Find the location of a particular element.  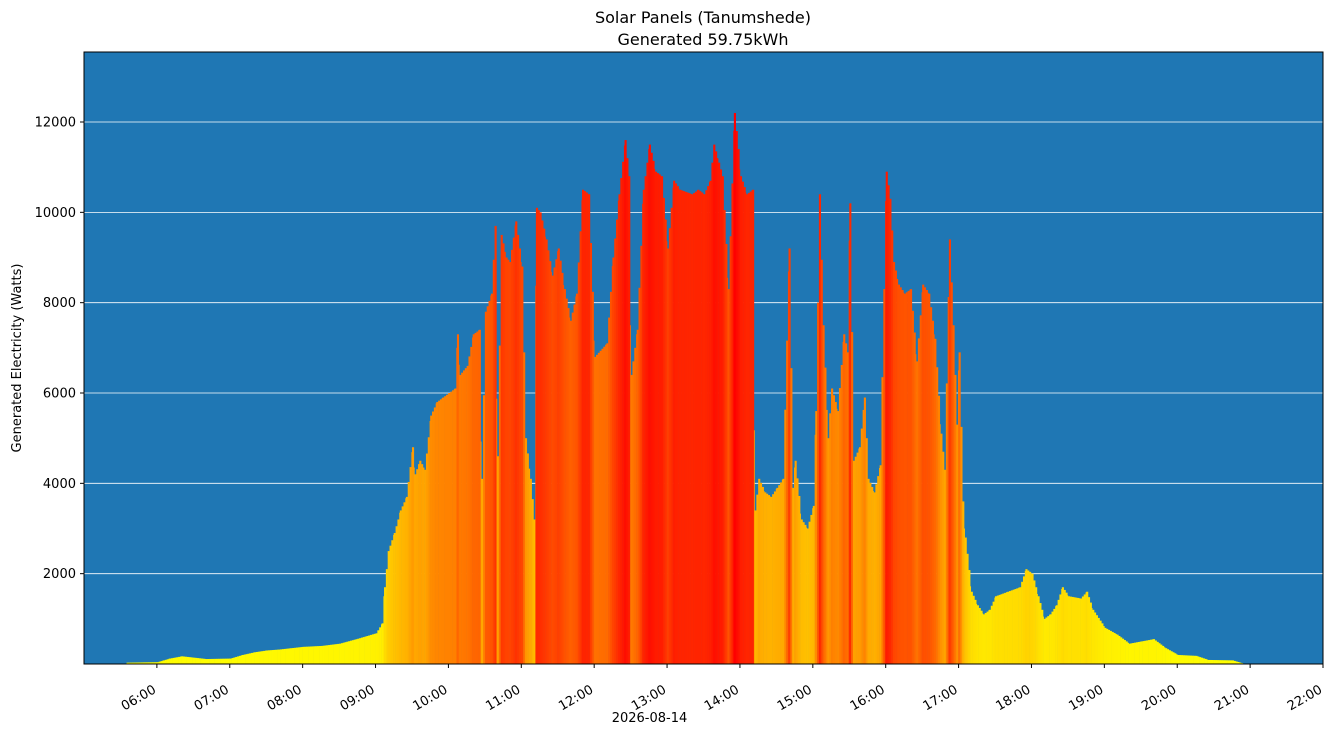

y-tick-label: 10000 is located at coordinates (55, 213).